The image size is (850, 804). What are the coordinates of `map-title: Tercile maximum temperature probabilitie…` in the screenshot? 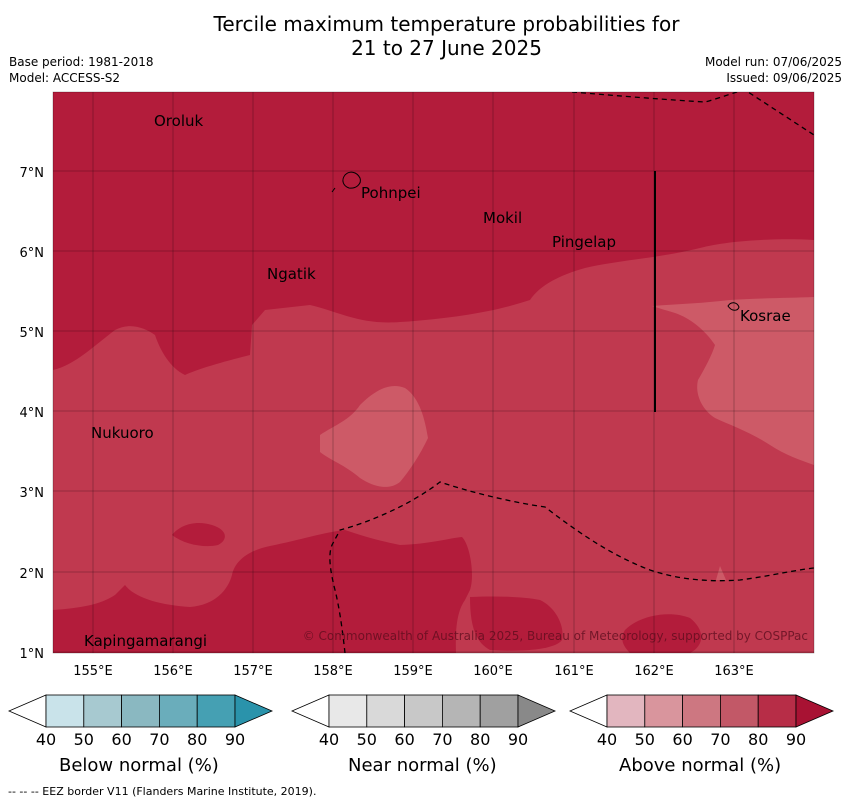 It's located at (425, 36).